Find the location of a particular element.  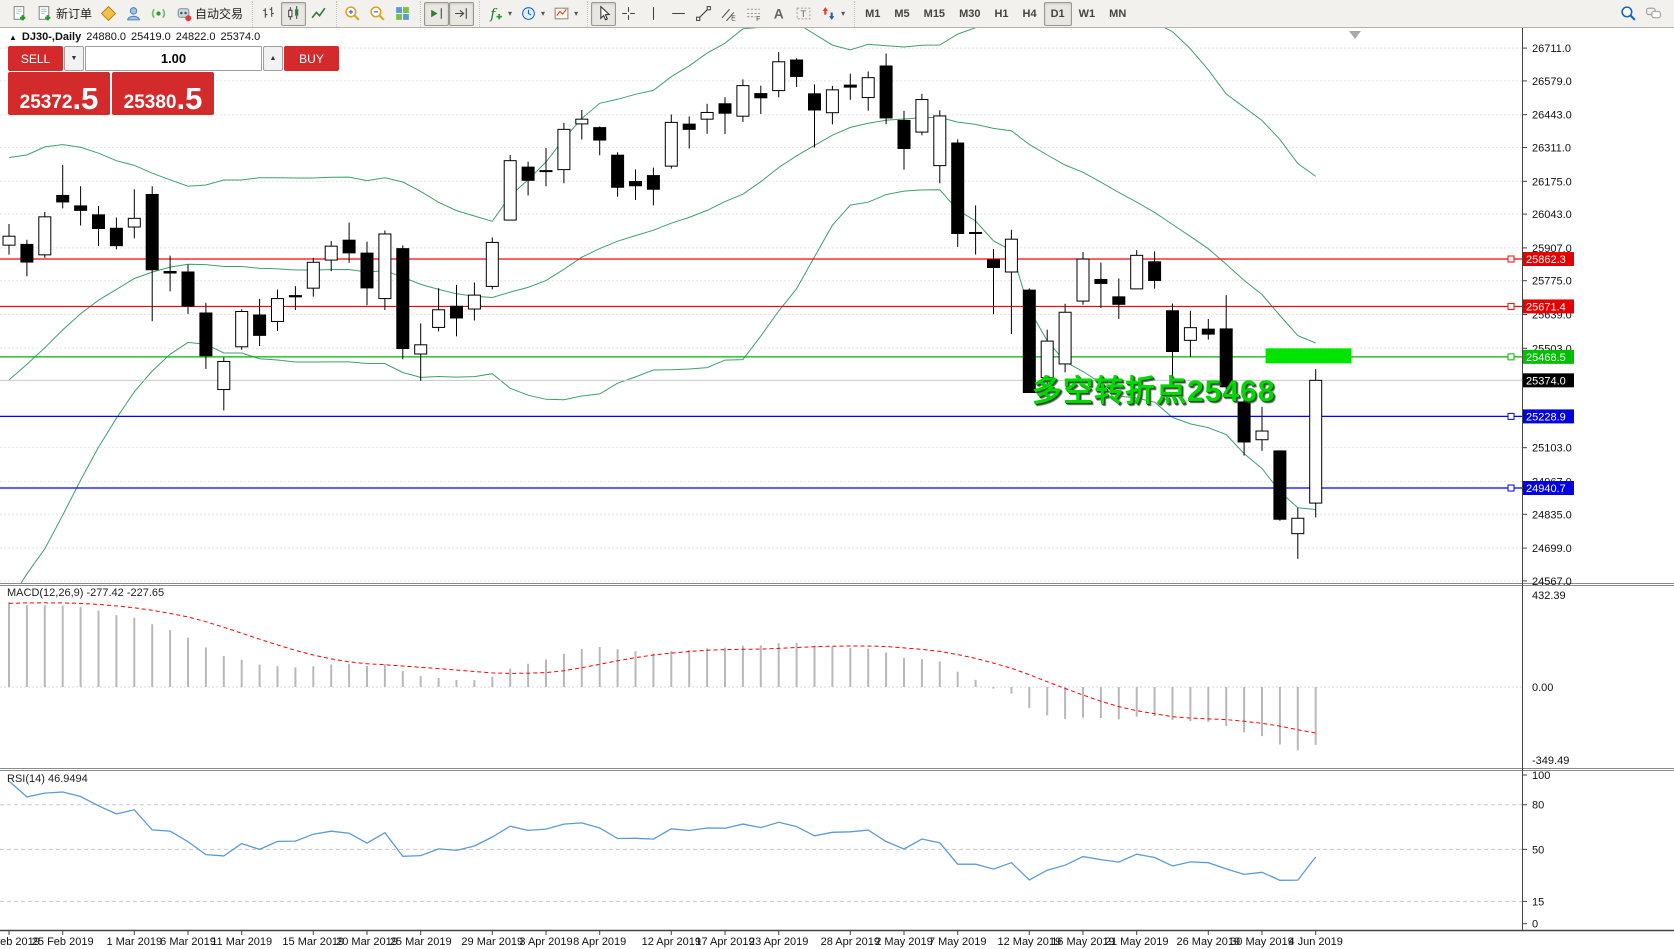

periods-button: ▾ is located at coordinates (532, 14).